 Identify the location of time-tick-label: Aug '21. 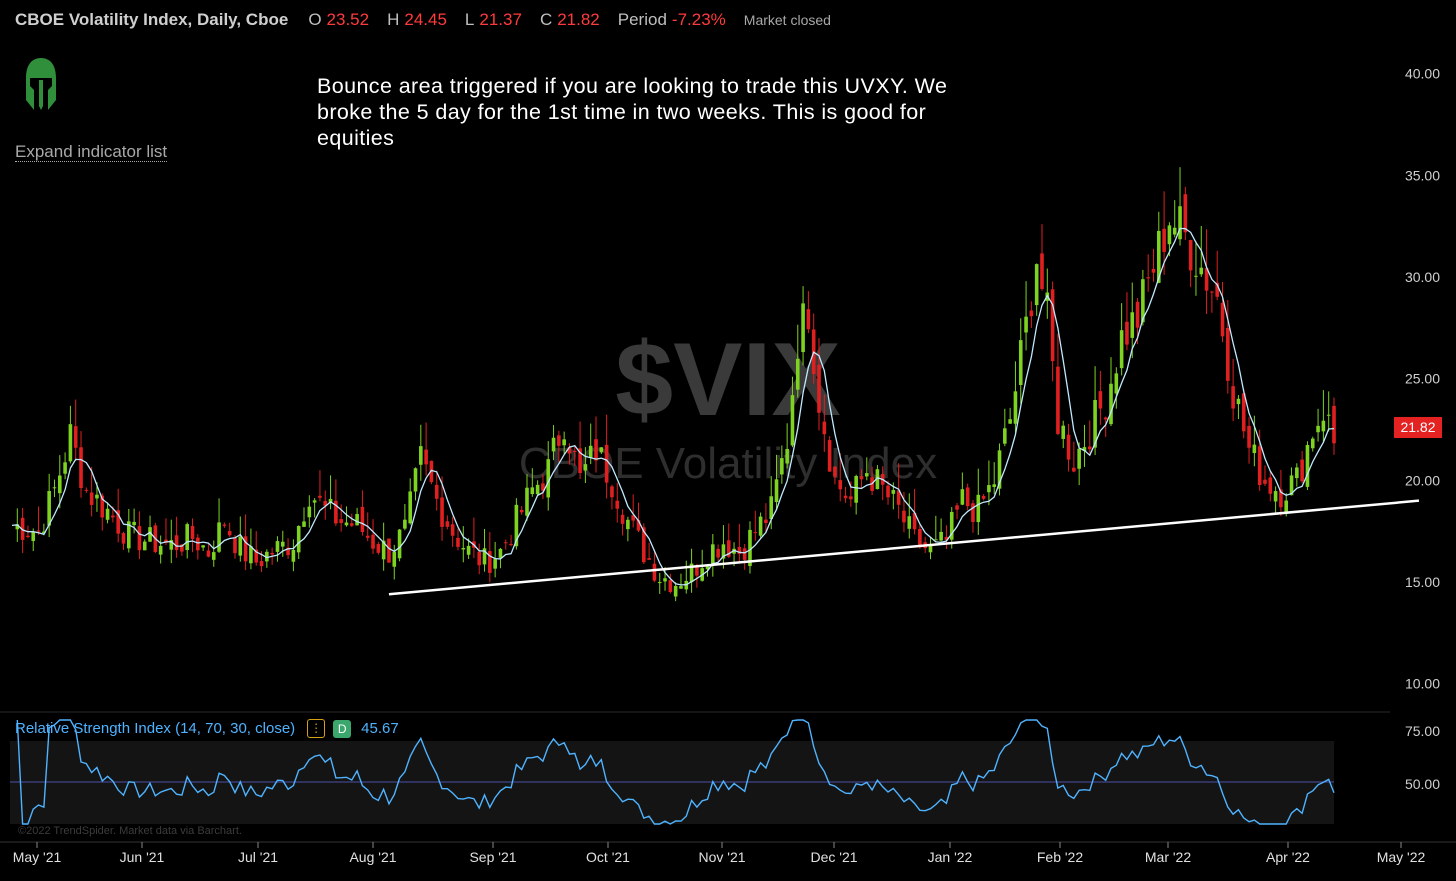
(372, 857).